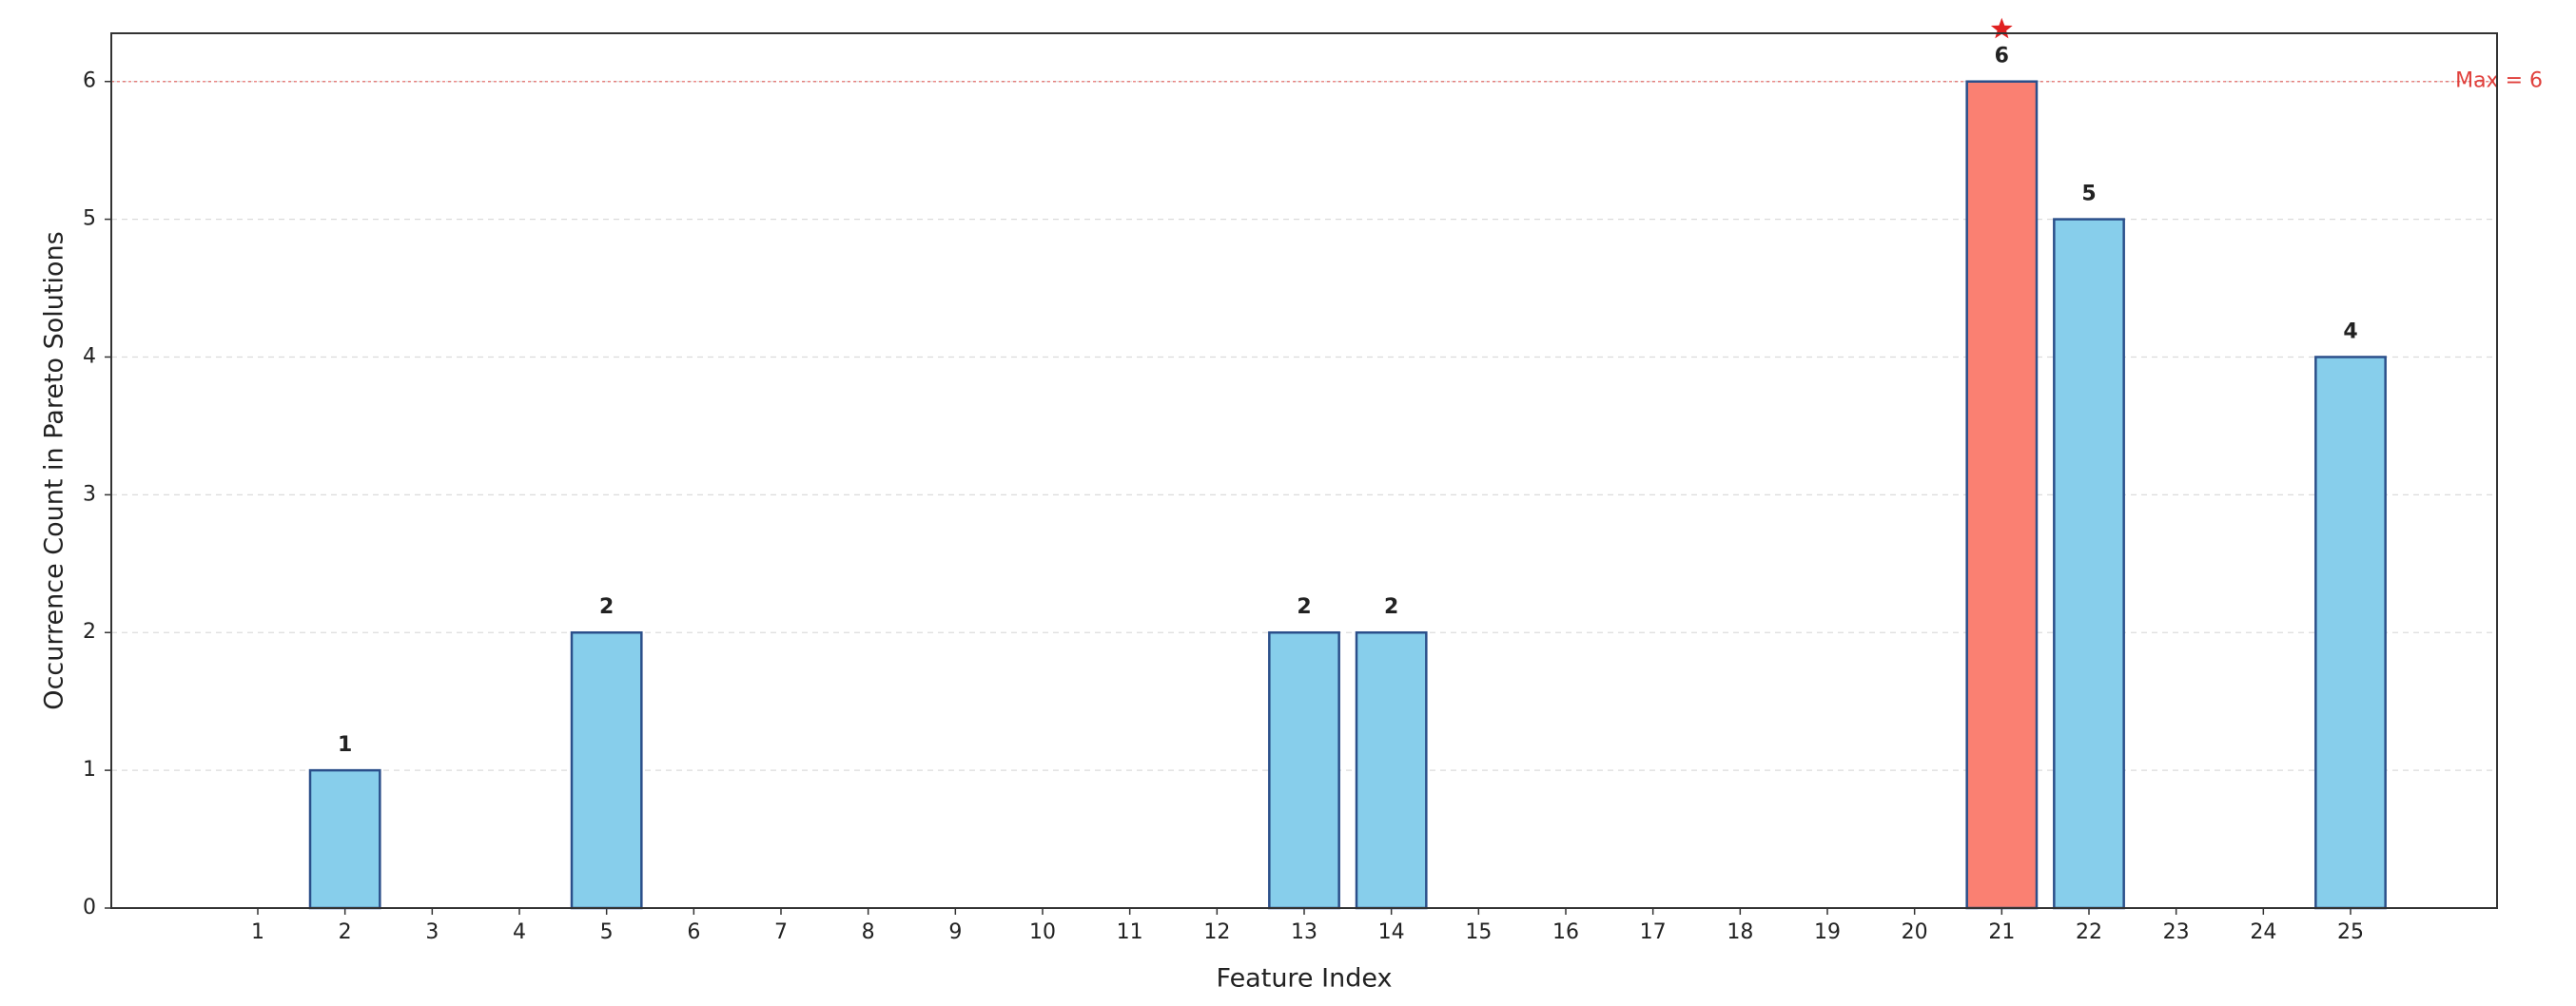  Describe the element at coordinates (89, 356) in the screenshot. I see `y-tick-label: 4` at that location.